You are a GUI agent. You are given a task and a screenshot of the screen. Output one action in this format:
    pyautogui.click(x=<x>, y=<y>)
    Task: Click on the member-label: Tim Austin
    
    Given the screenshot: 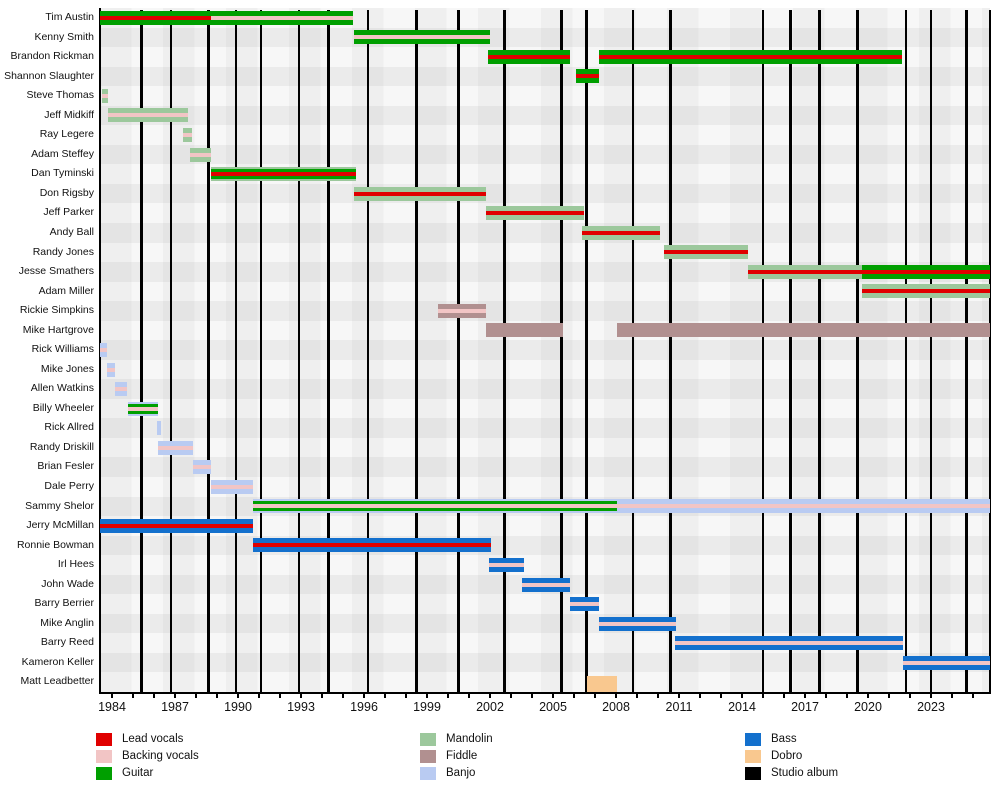 What is the action you would take?
    pyautogui.click(x=69, y=17)
    